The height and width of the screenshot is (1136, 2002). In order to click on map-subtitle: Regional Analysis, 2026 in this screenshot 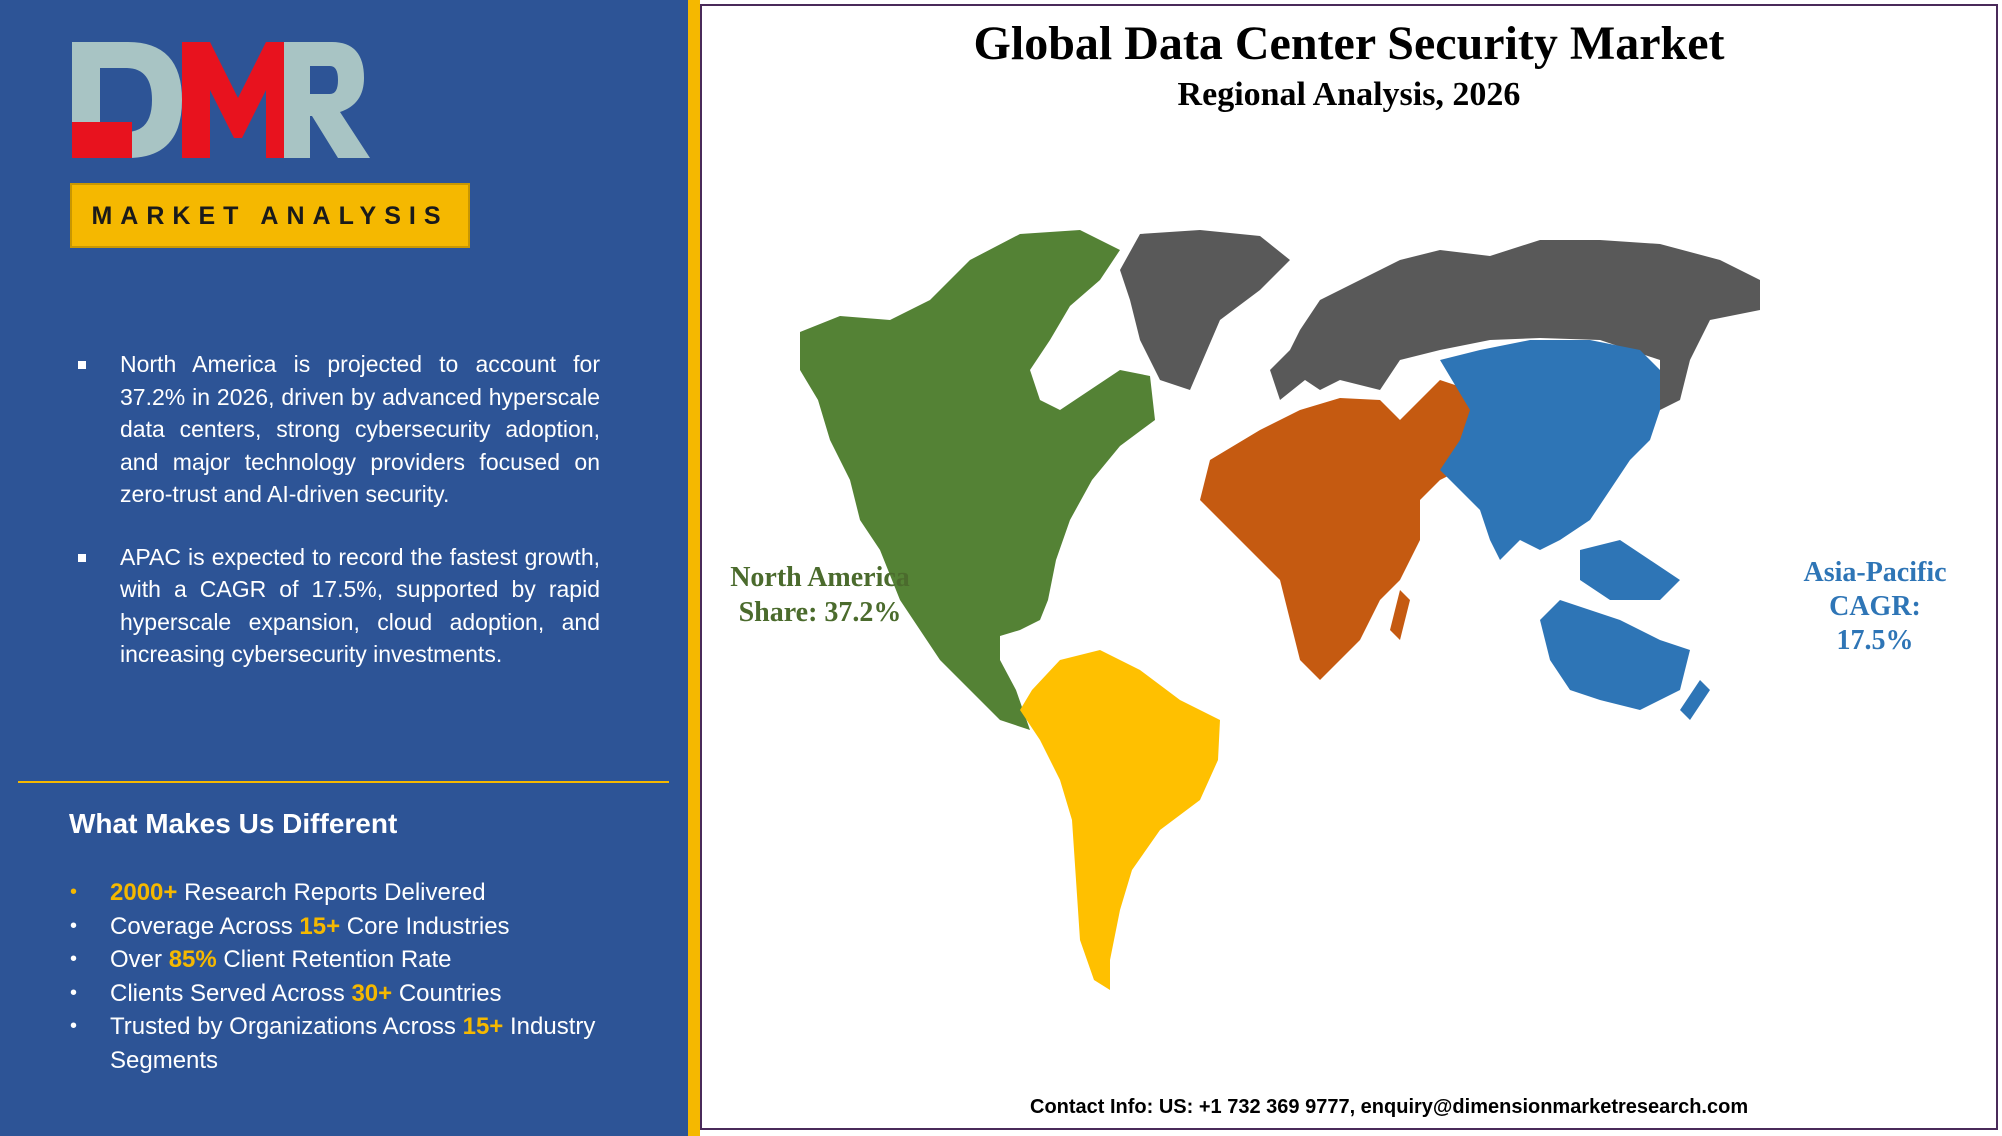, I will do `click(1349, 94)`.